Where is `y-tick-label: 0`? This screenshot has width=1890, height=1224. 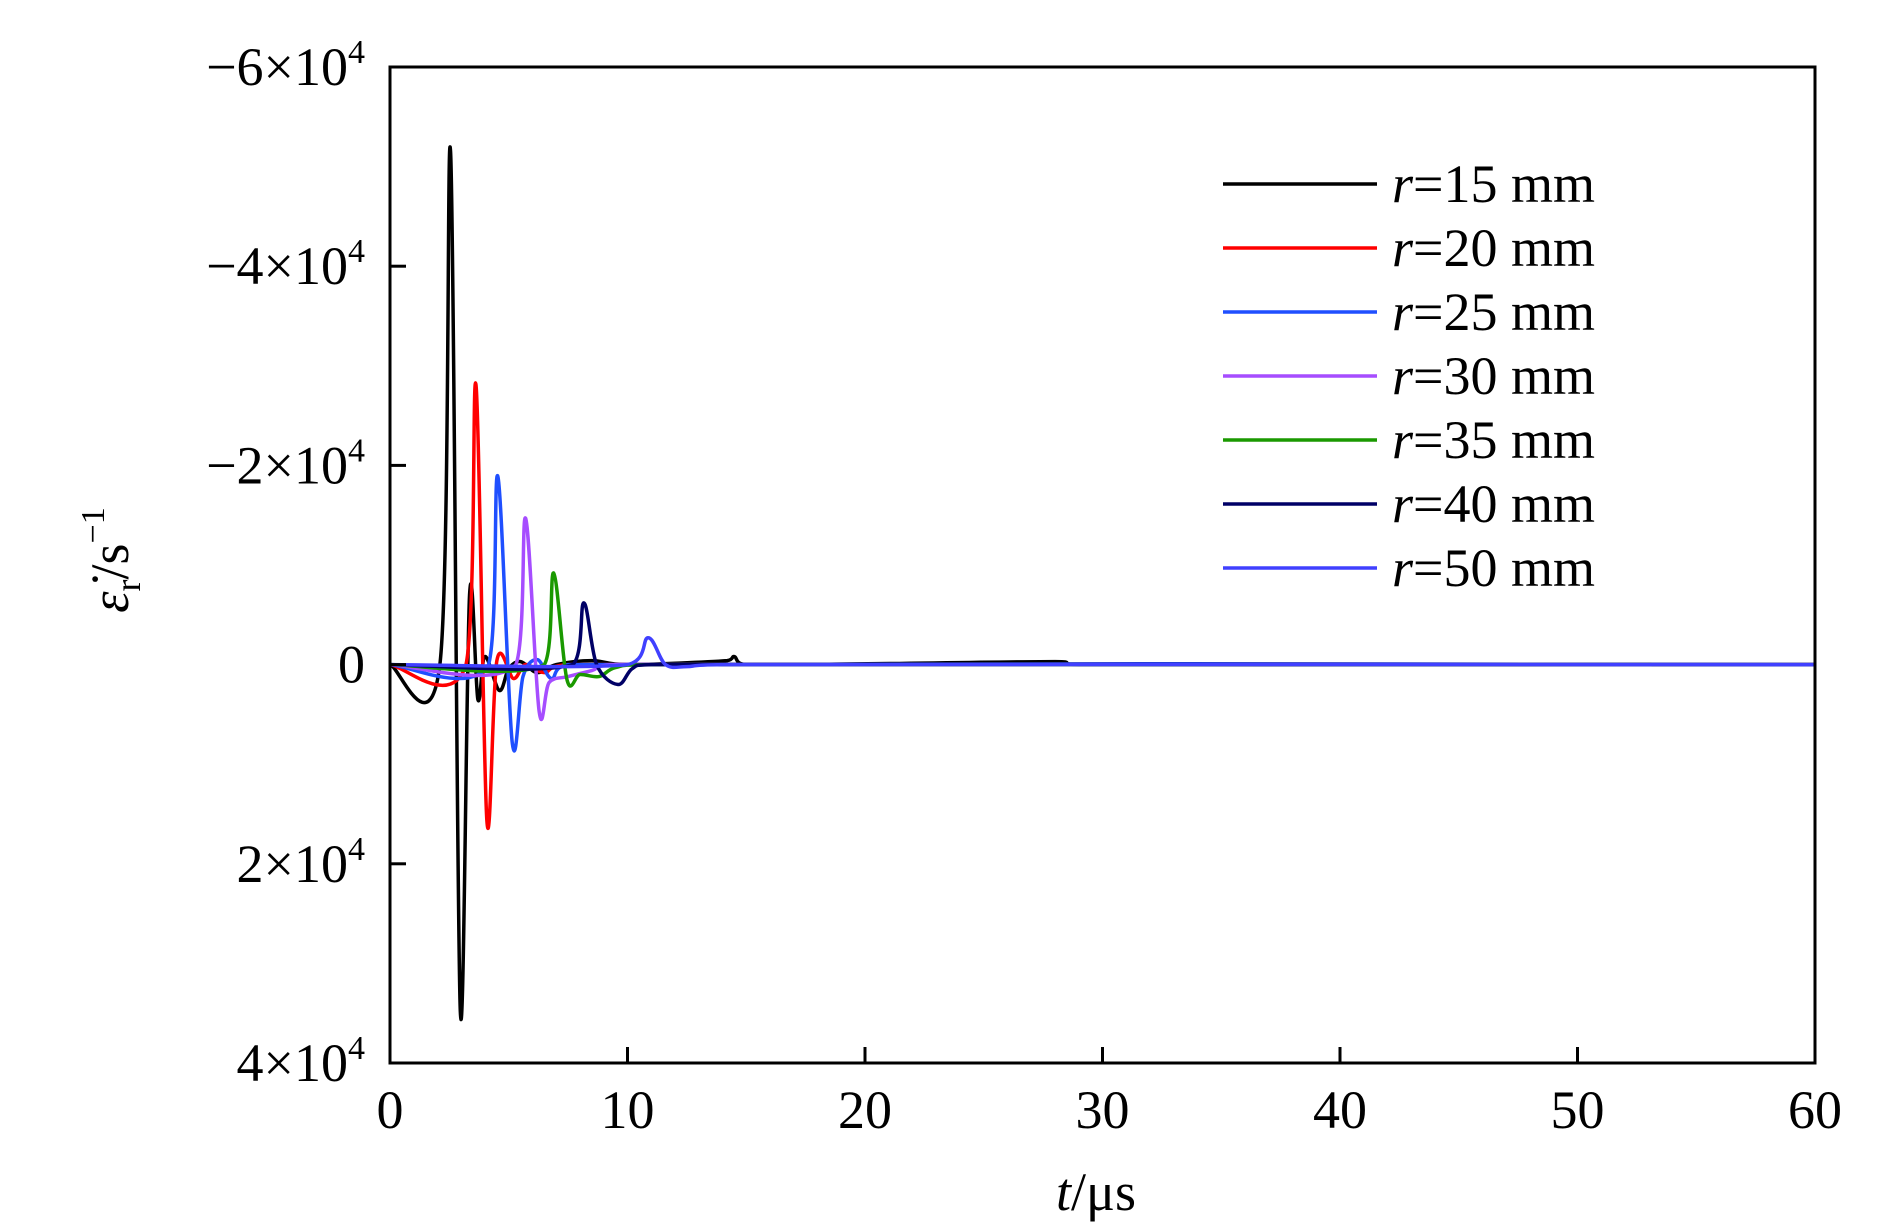
y-tick-label: 0 is located at coordinates (351, 665).